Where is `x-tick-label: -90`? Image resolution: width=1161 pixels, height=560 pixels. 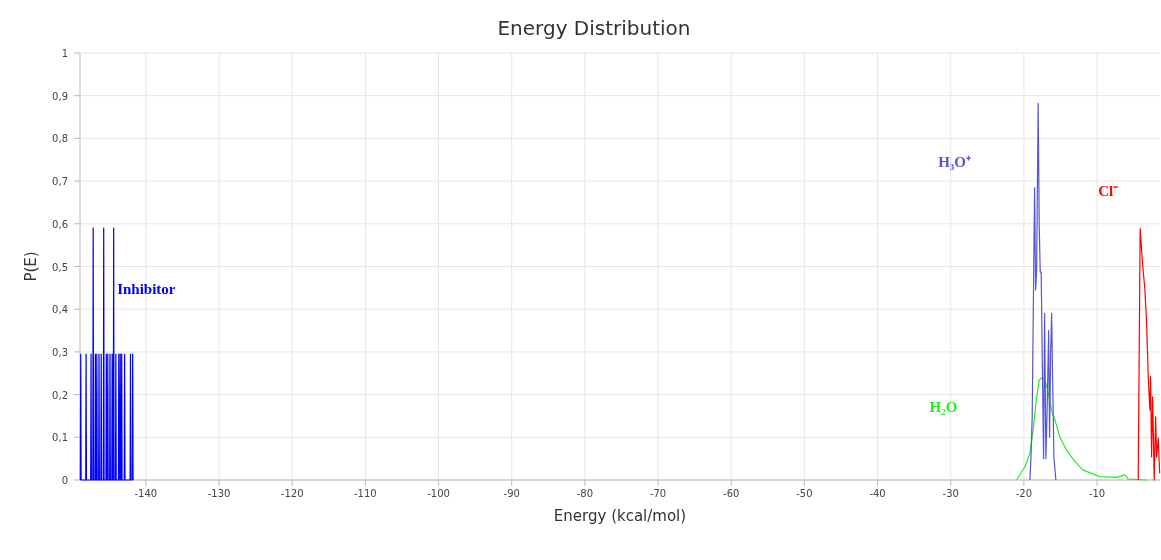 x-tick-label: -90 is located at coordinates (511, 493).